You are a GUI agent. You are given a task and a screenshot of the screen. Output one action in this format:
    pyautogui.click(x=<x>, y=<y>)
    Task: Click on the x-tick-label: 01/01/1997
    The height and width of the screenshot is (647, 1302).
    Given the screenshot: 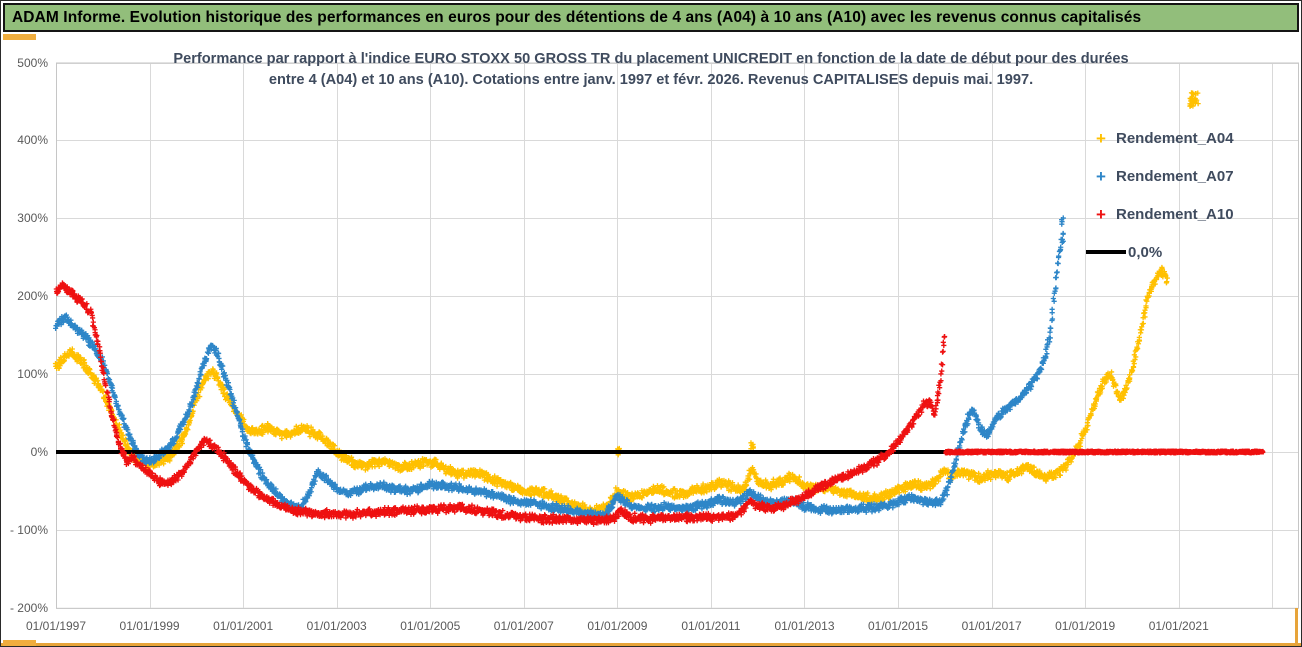 What is the action you would take?
    pyautogui.click(x=56, y=626)
    